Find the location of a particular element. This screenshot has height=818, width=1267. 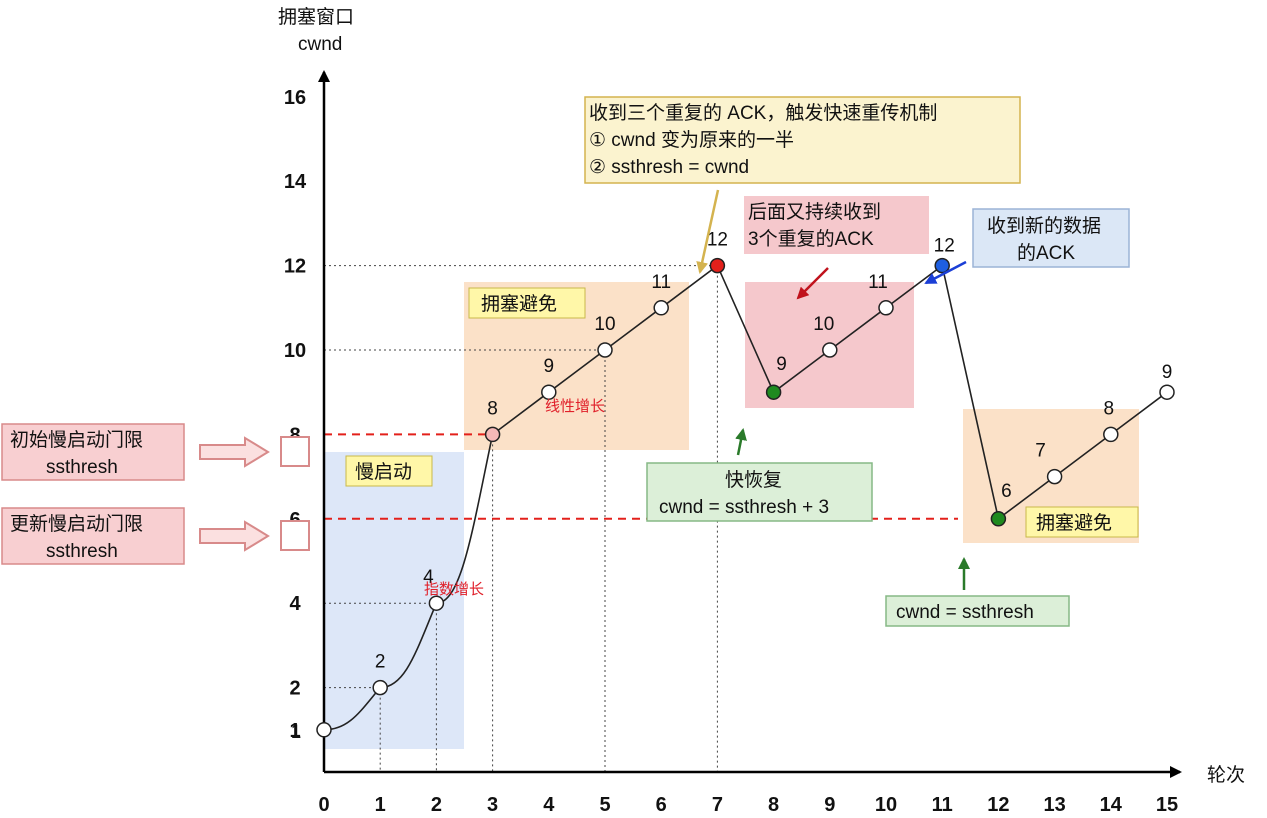

fast-recovery-note-line2: cwnd = ssthresh + 3 is located at coordinates (744, 507).